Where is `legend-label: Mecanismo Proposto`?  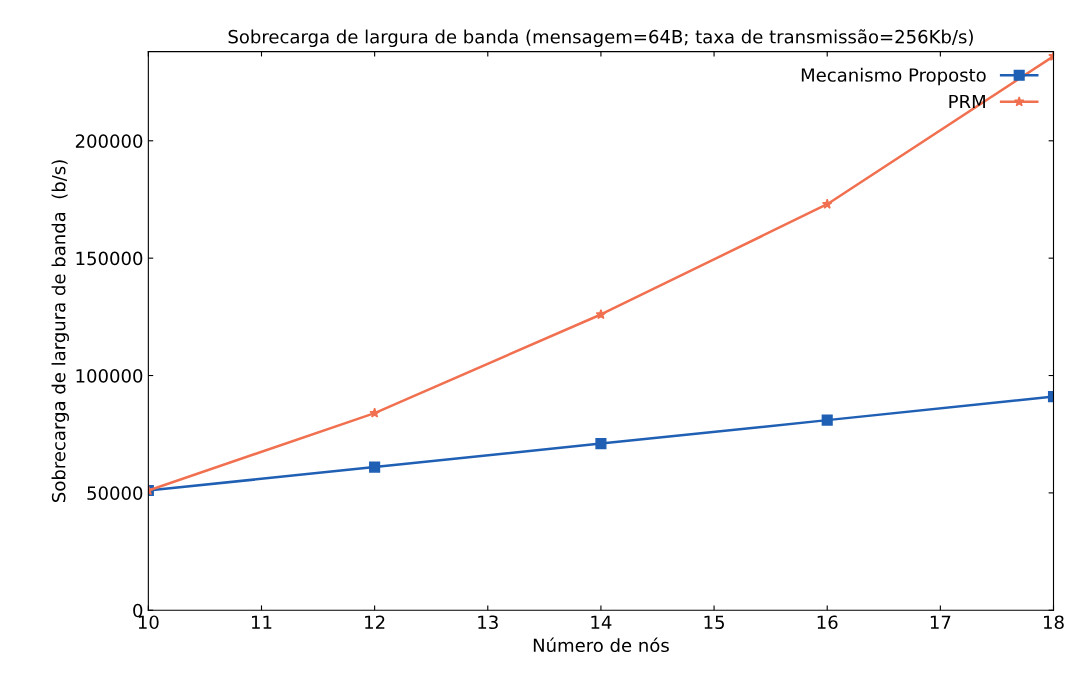 legend-label: Mecanismo Proposto is located at coordinates (893, 76).